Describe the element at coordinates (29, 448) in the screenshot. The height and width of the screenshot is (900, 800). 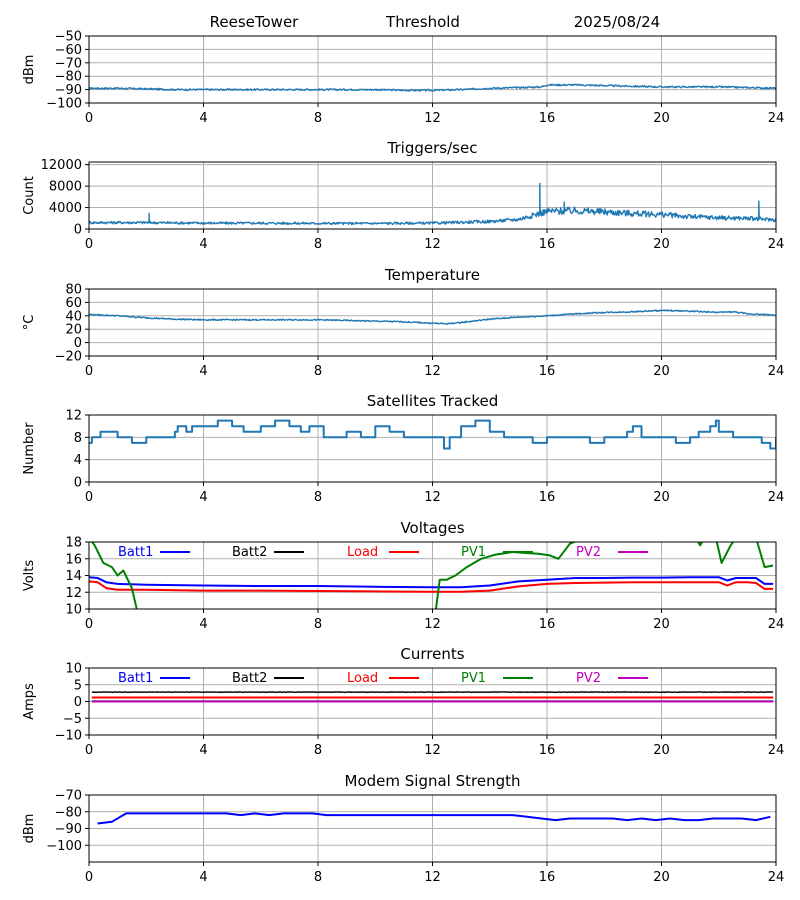
I see `y-axis-label: Number` at that location.